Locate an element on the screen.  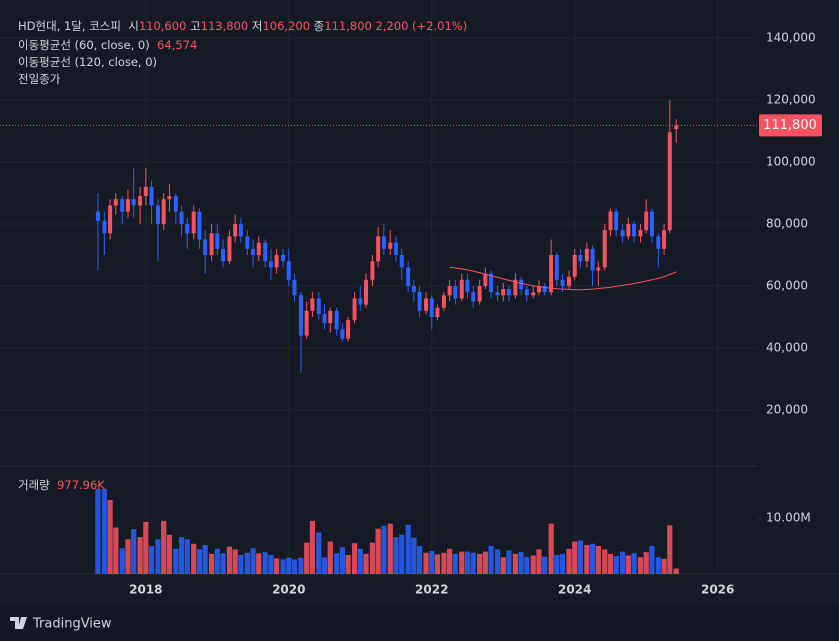
x-tick-label: 2026 is located at coordinates (717, 590).